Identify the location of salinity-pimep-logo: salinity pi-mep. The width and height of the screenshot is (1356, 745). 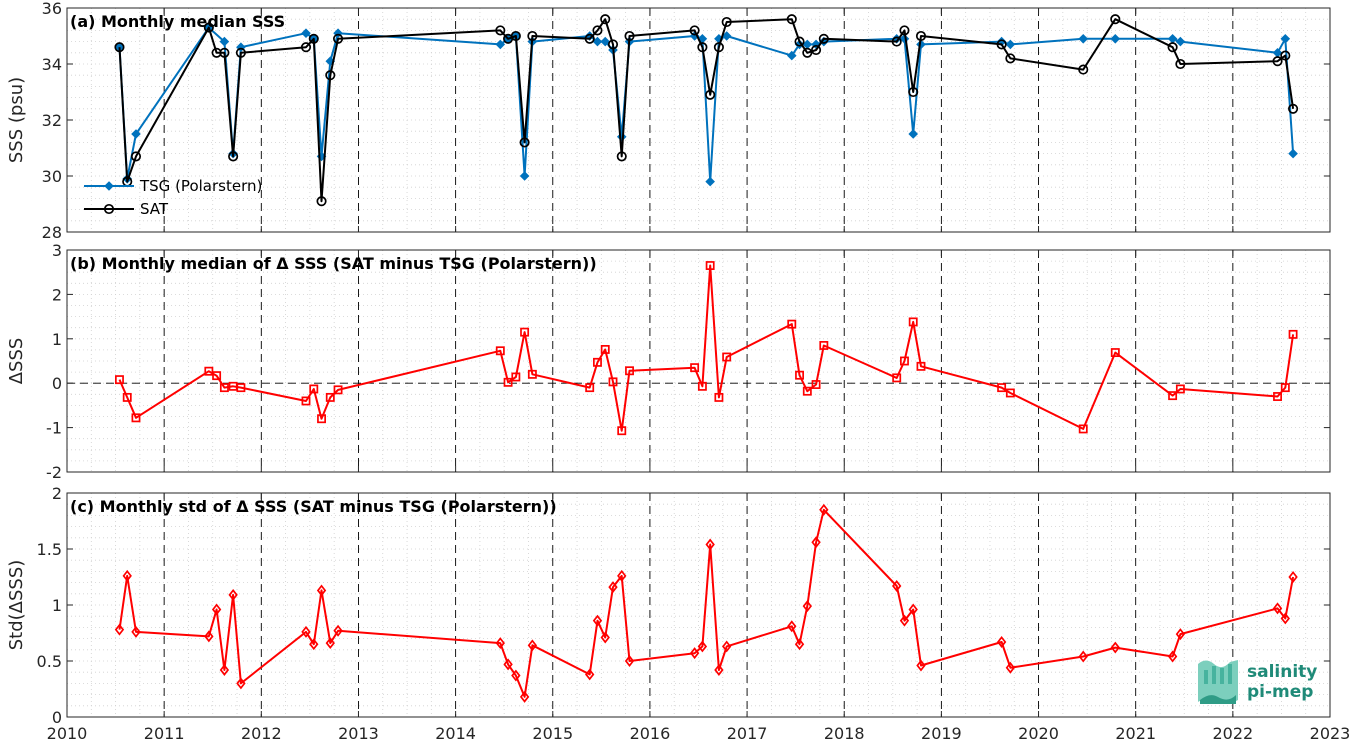
(1257, 682).